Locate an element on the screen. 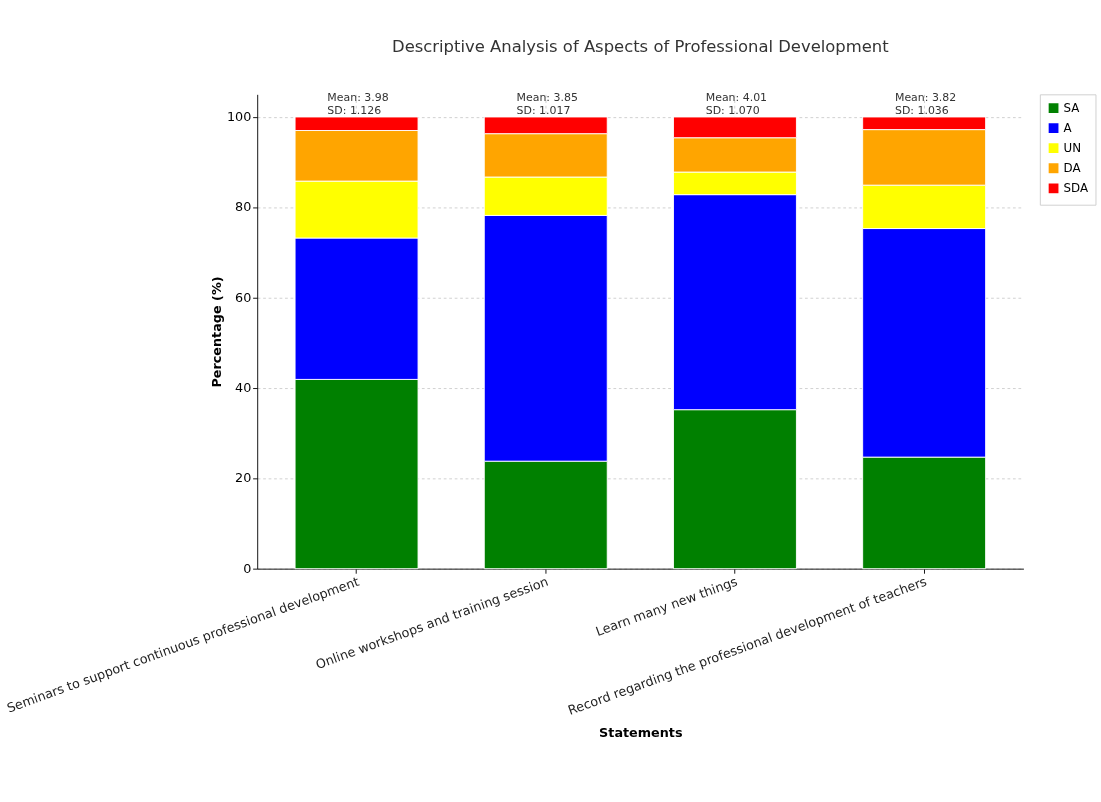 This screenshot has height=802, width=1101. y-tick-label: 80 is located at coordinates (243, 207).